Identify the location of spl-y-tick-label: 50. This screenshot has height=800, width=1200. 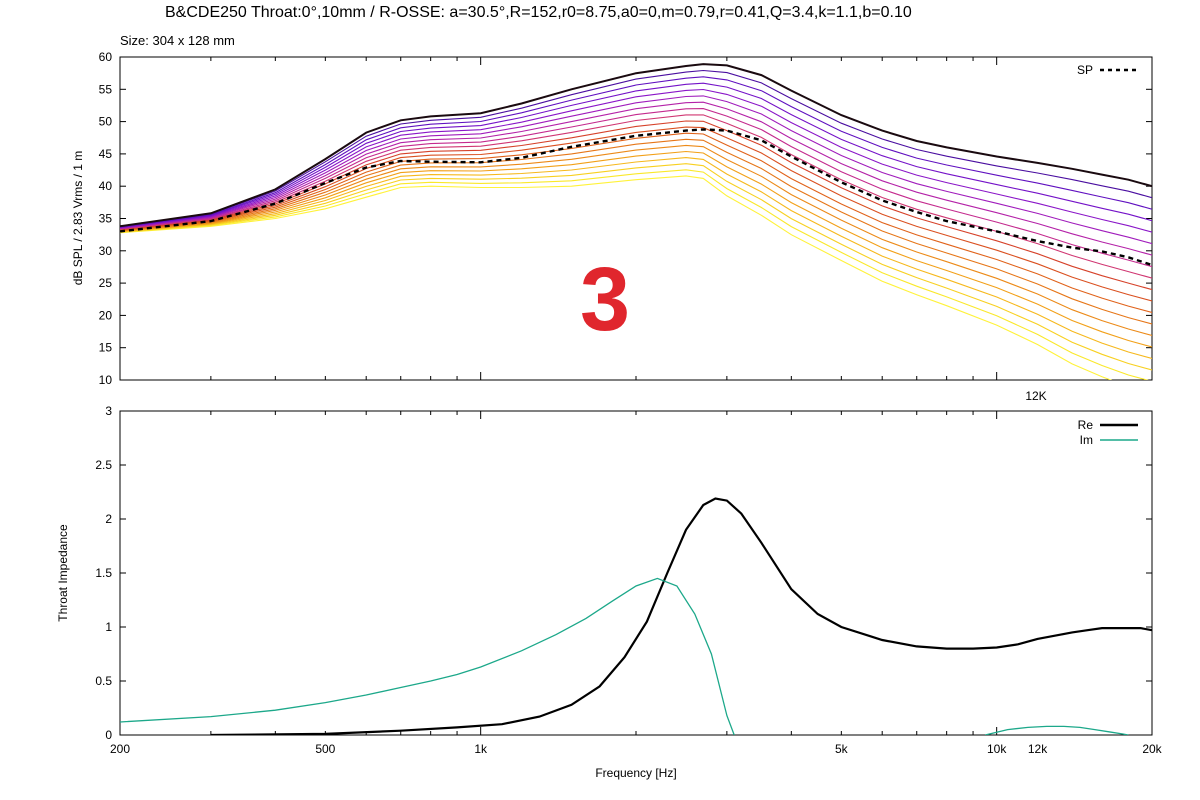
(106, 122).